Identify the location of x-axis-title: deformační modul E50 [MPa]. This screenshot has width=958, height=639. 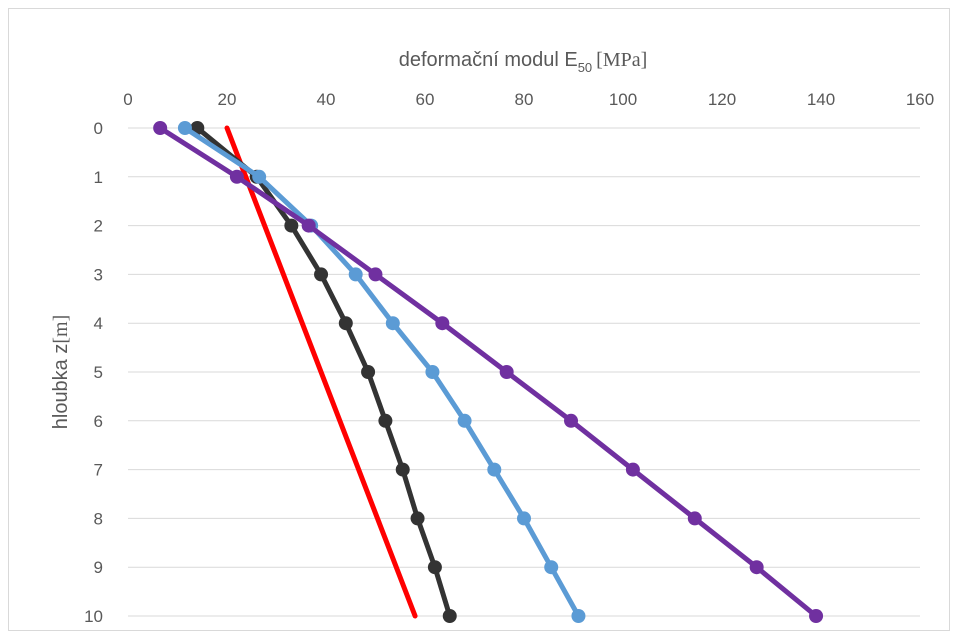
(523, 62).